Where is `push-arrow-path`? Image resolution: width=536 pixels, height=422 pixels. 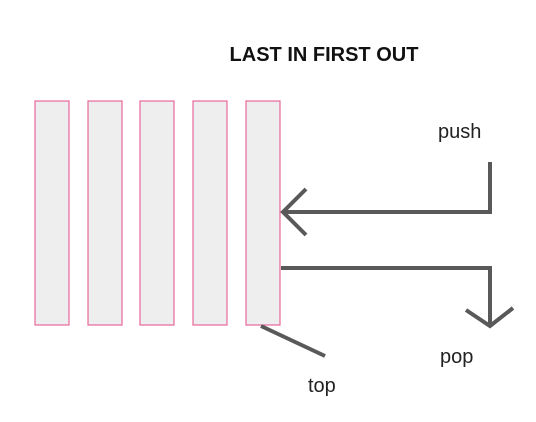
push-arrow-path is located at coordinates (387, 188).